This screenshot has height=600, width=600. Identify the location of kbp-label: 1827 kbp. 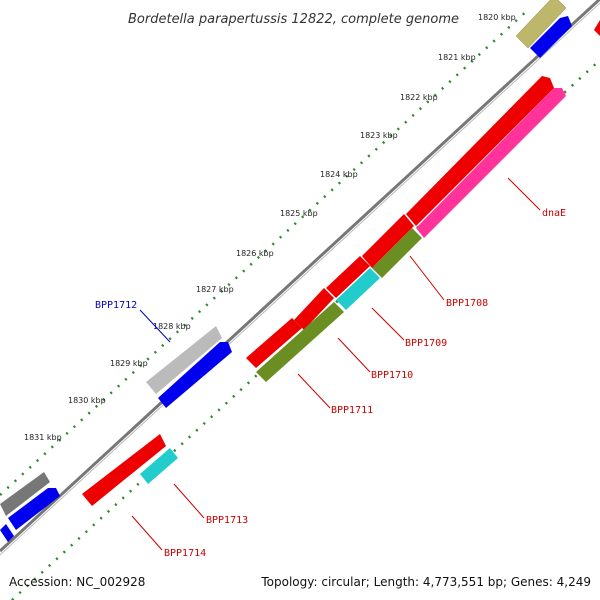
(215, 289).